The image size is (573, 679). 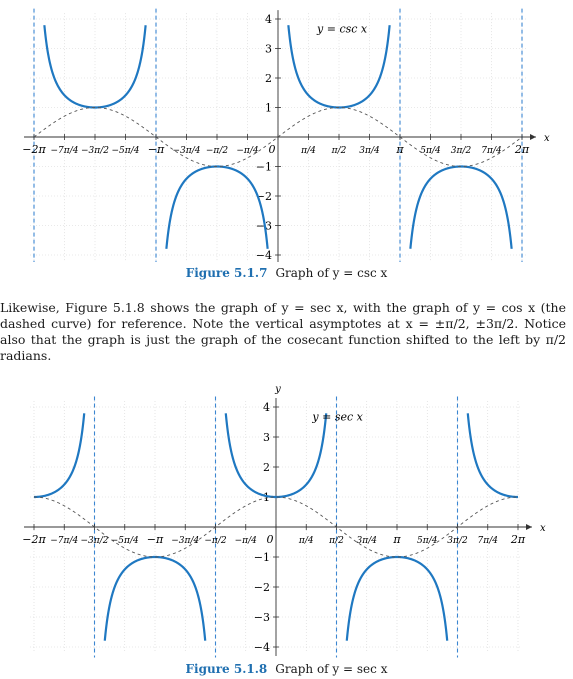 I want to click on caption-label: Figure 5.1.8, so click(x=226, y=669).